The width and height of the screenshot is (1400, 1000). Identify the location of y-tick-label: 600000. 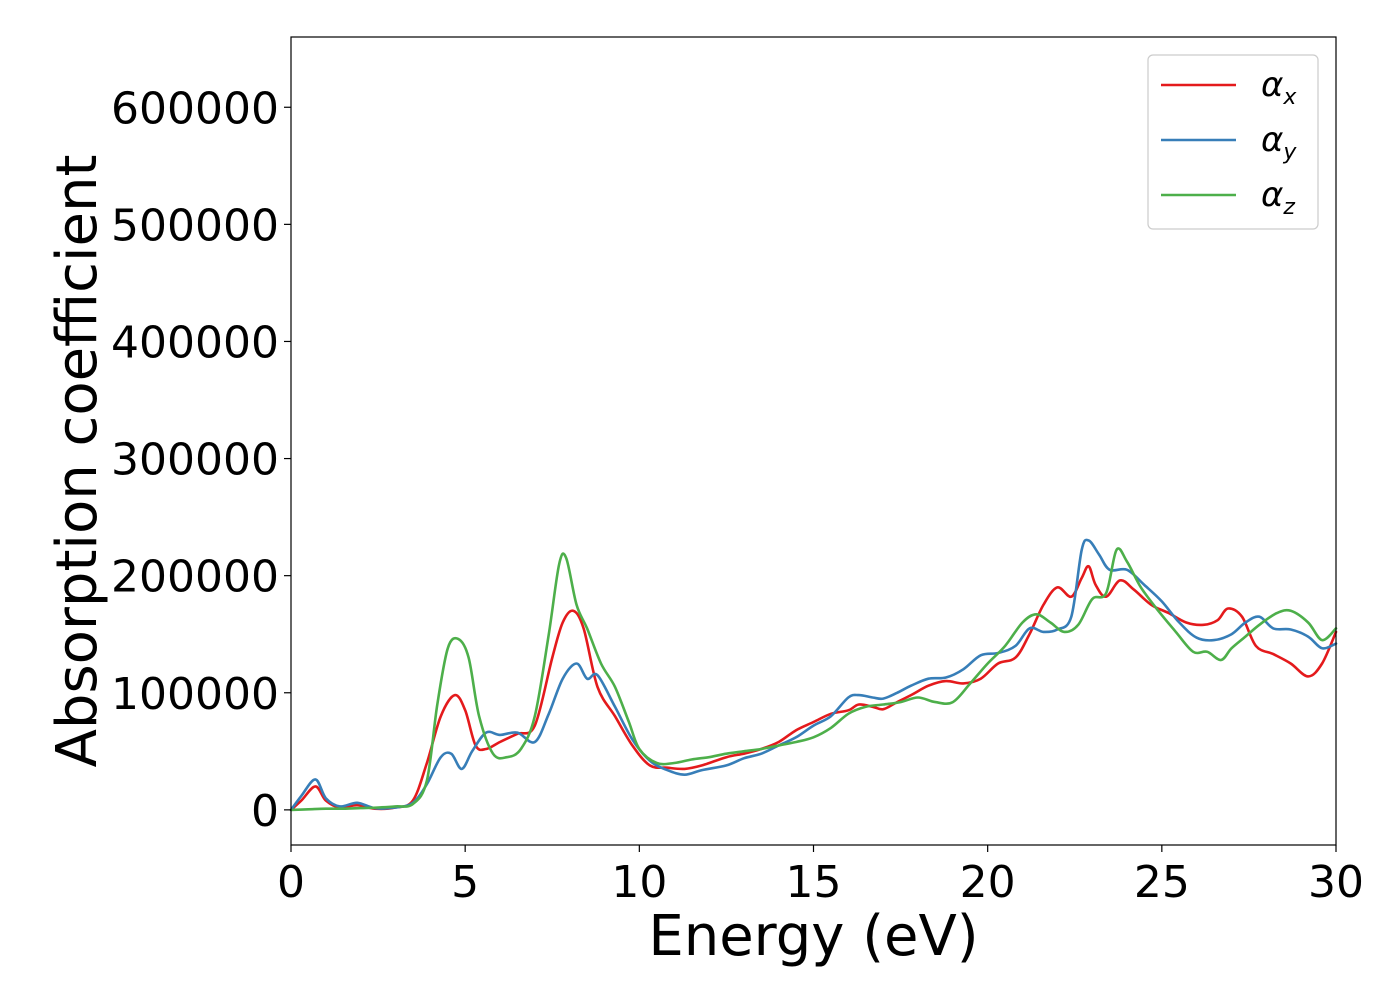
(195, 108).